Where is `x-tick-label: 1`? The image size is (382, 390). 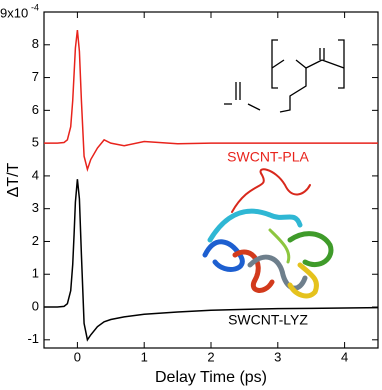 x-tick-label: 1 is located at coordinates (144, 356).